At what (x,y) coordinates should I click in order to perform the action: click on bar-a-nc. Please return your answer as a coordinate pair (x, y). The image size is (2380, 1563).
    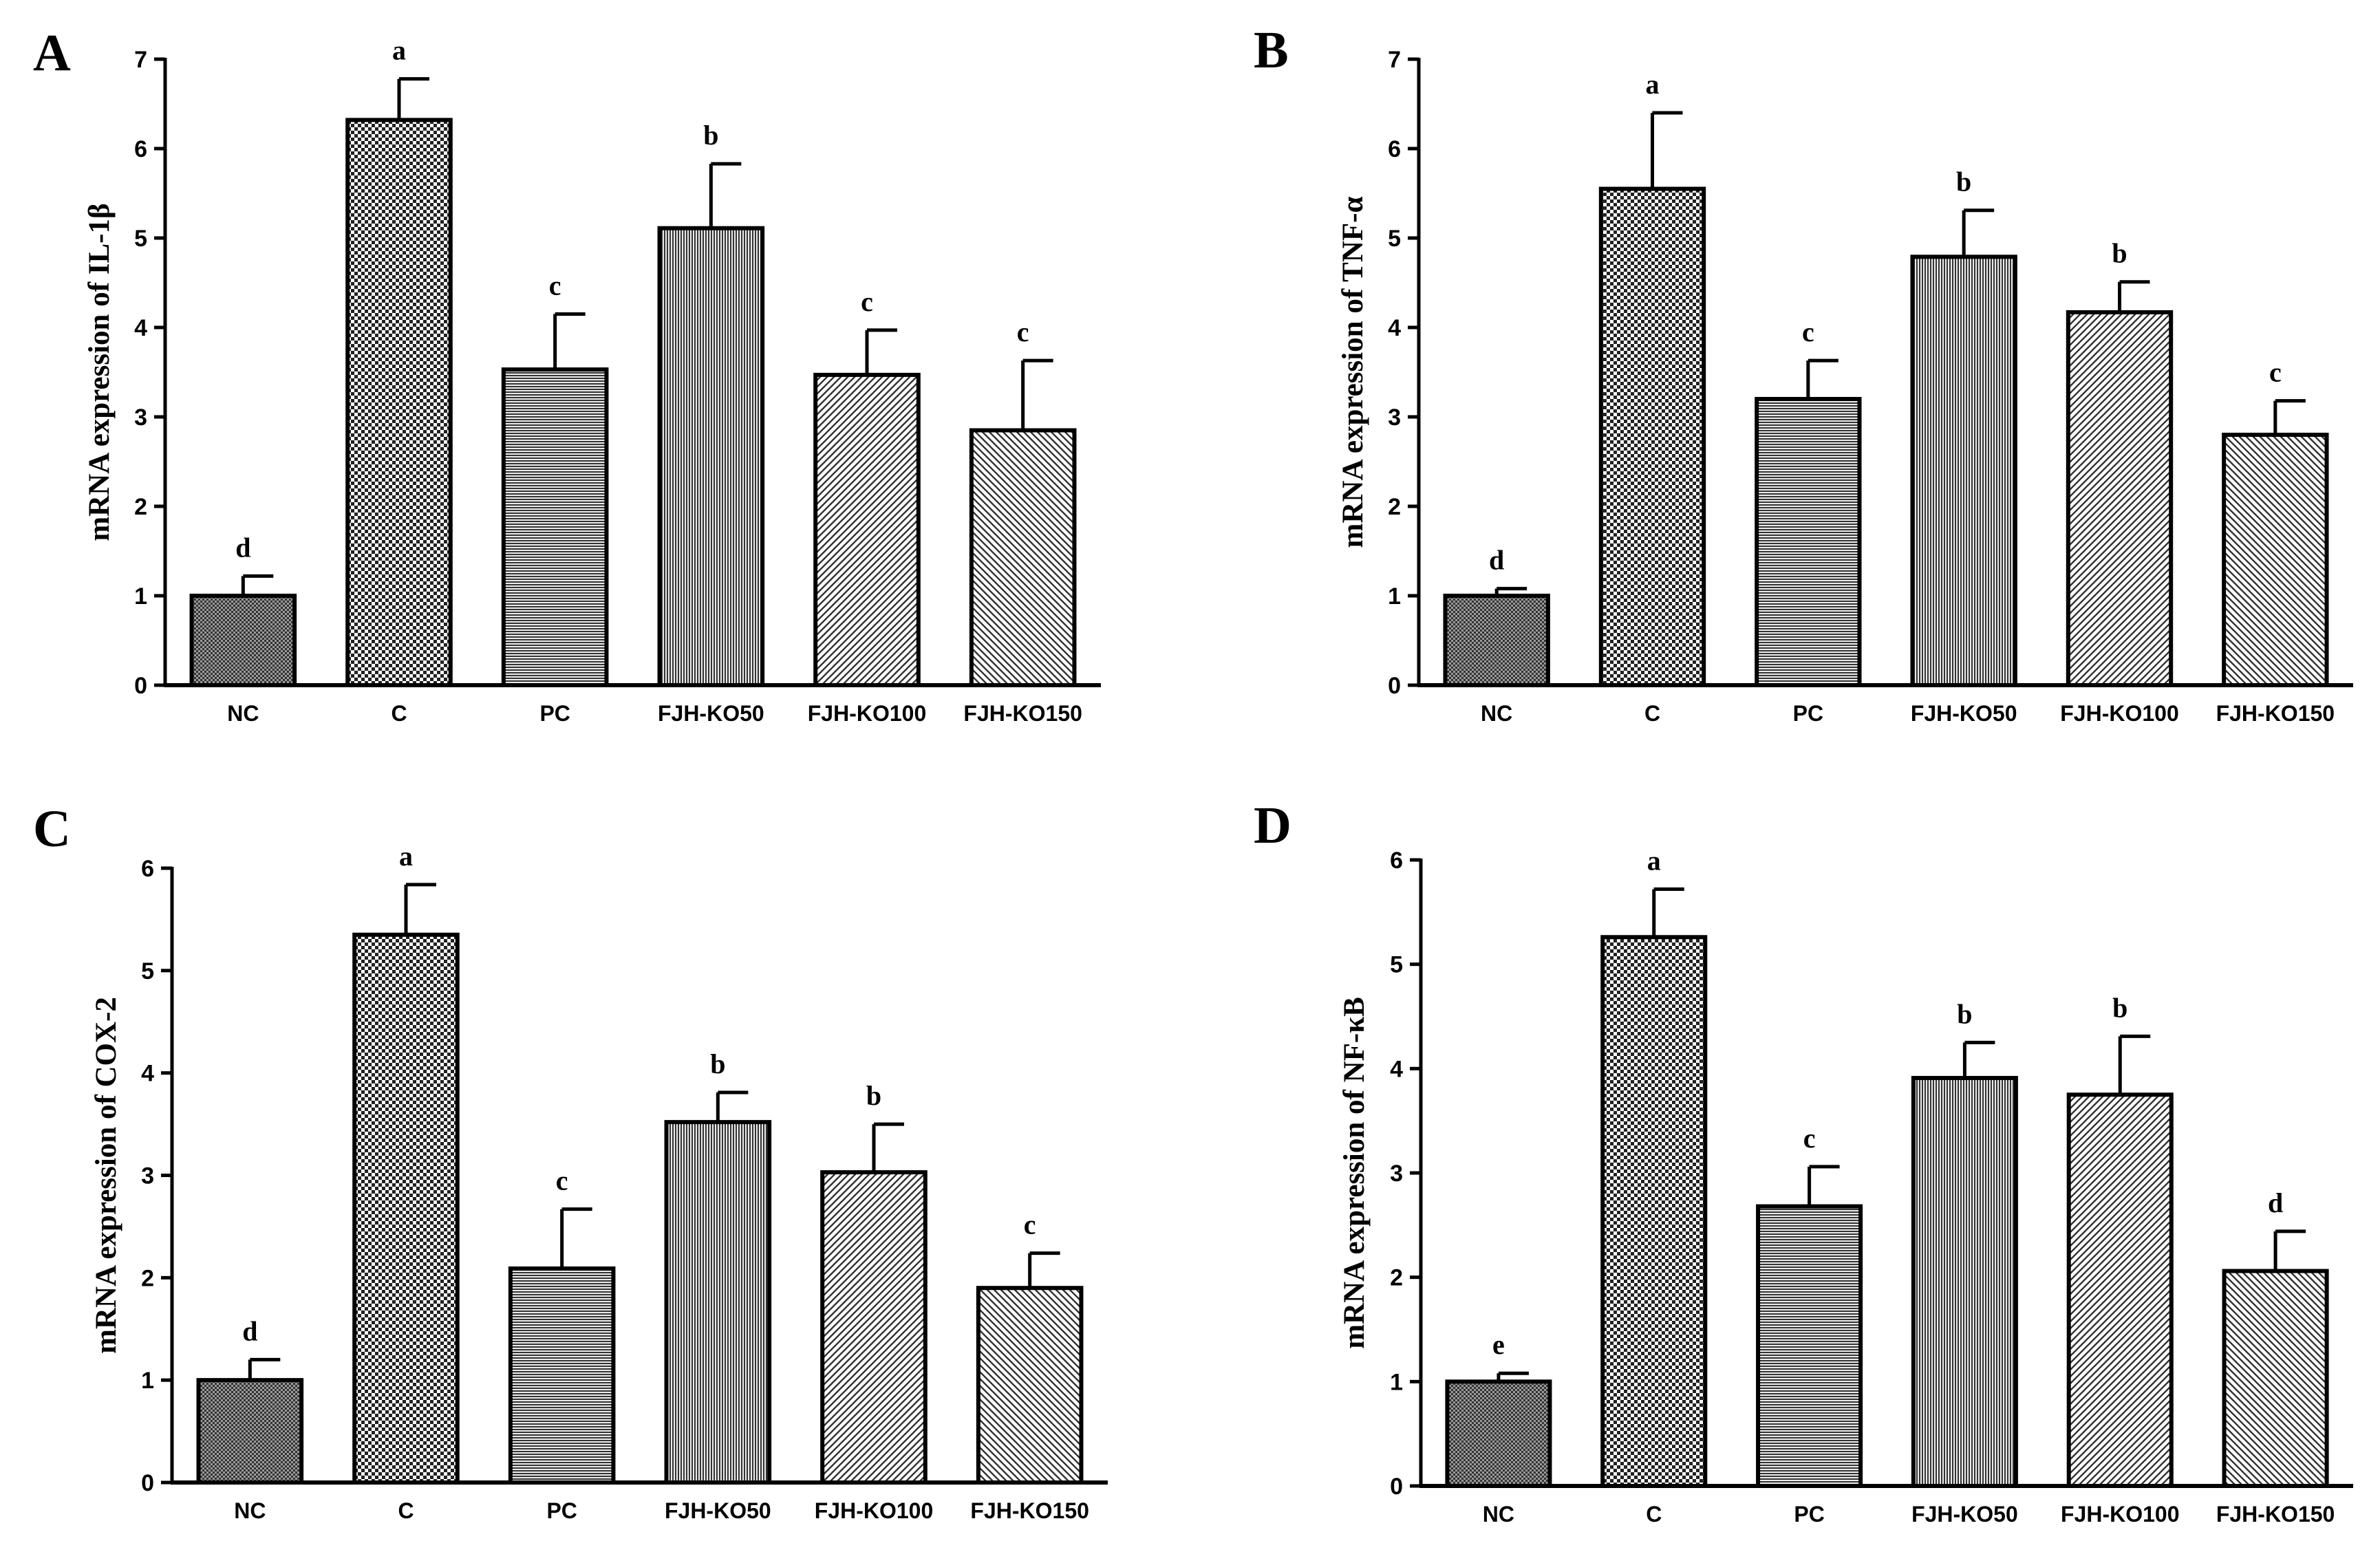
    Looking at the image, I should click on (243, 640).